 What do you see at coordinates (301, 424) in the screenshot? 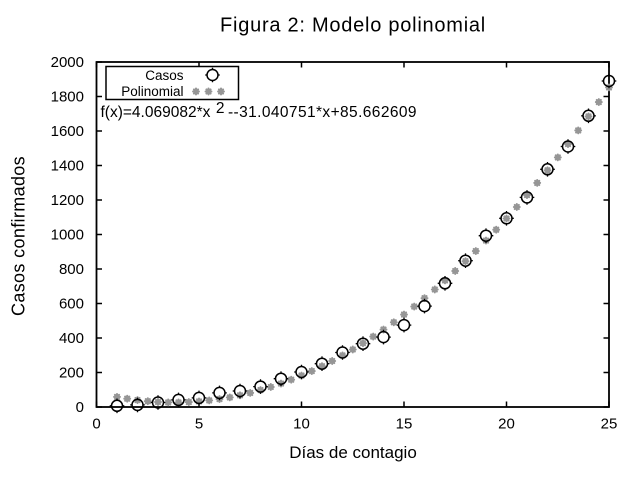
I see `svg-text: 10` at bounding box center [301, 424].